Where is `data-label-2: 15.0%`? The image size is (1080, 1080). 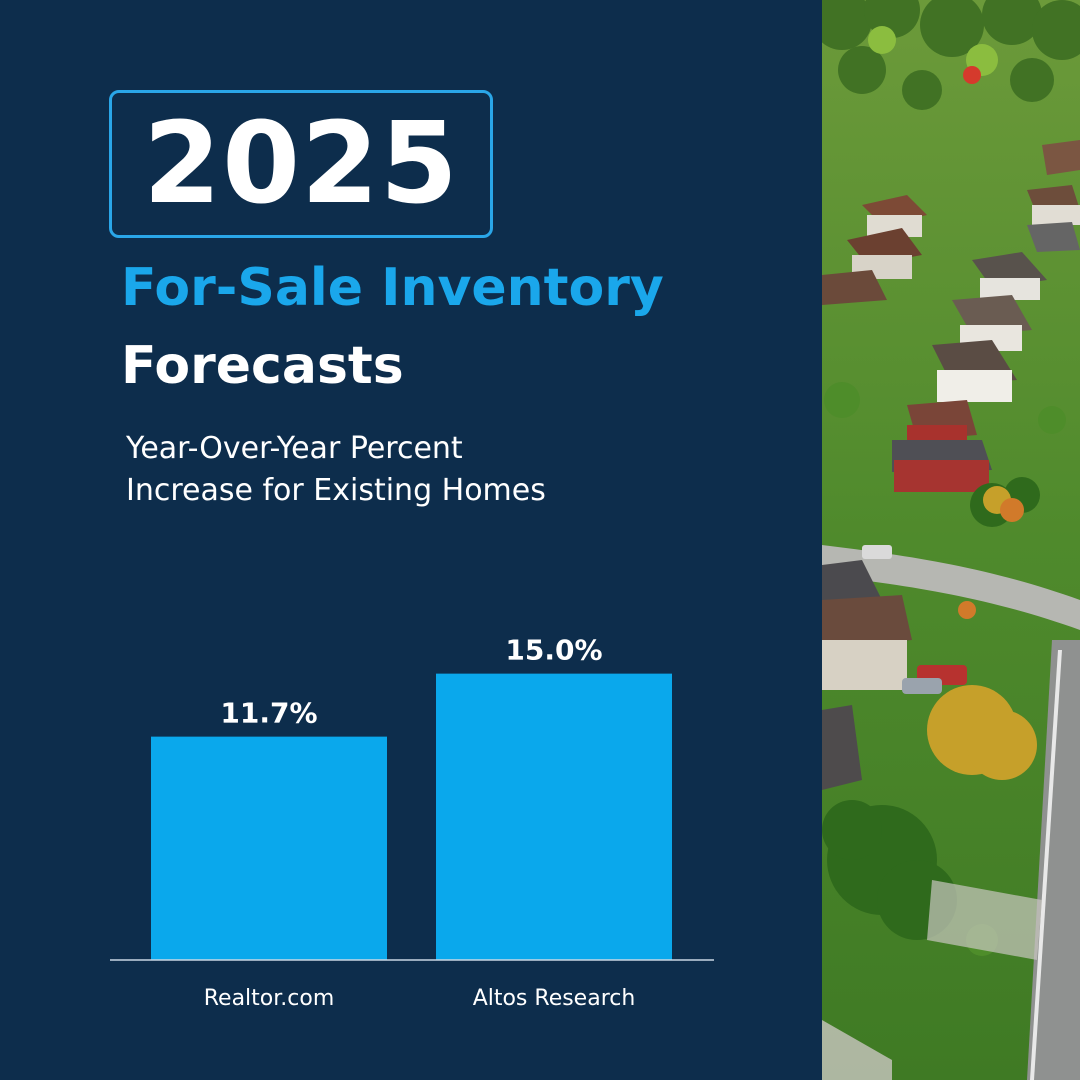
data-label-2: 15.0% is located at coordinates (553, 650).